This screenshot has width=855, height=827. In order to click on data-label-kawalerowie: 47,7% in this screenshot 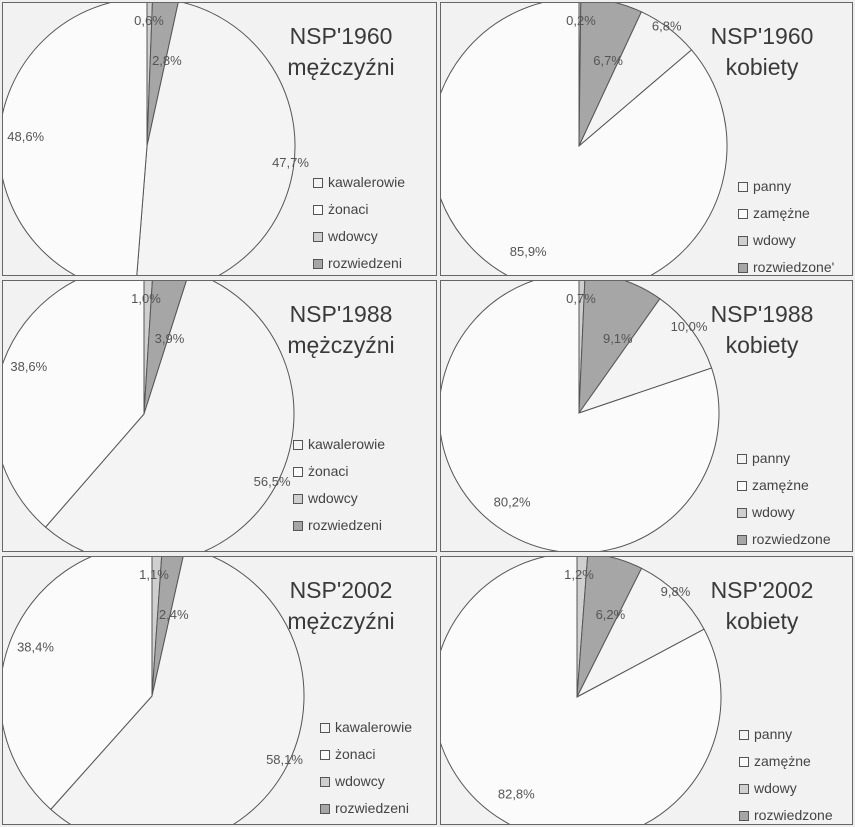, I will do `click(290, 162)`.